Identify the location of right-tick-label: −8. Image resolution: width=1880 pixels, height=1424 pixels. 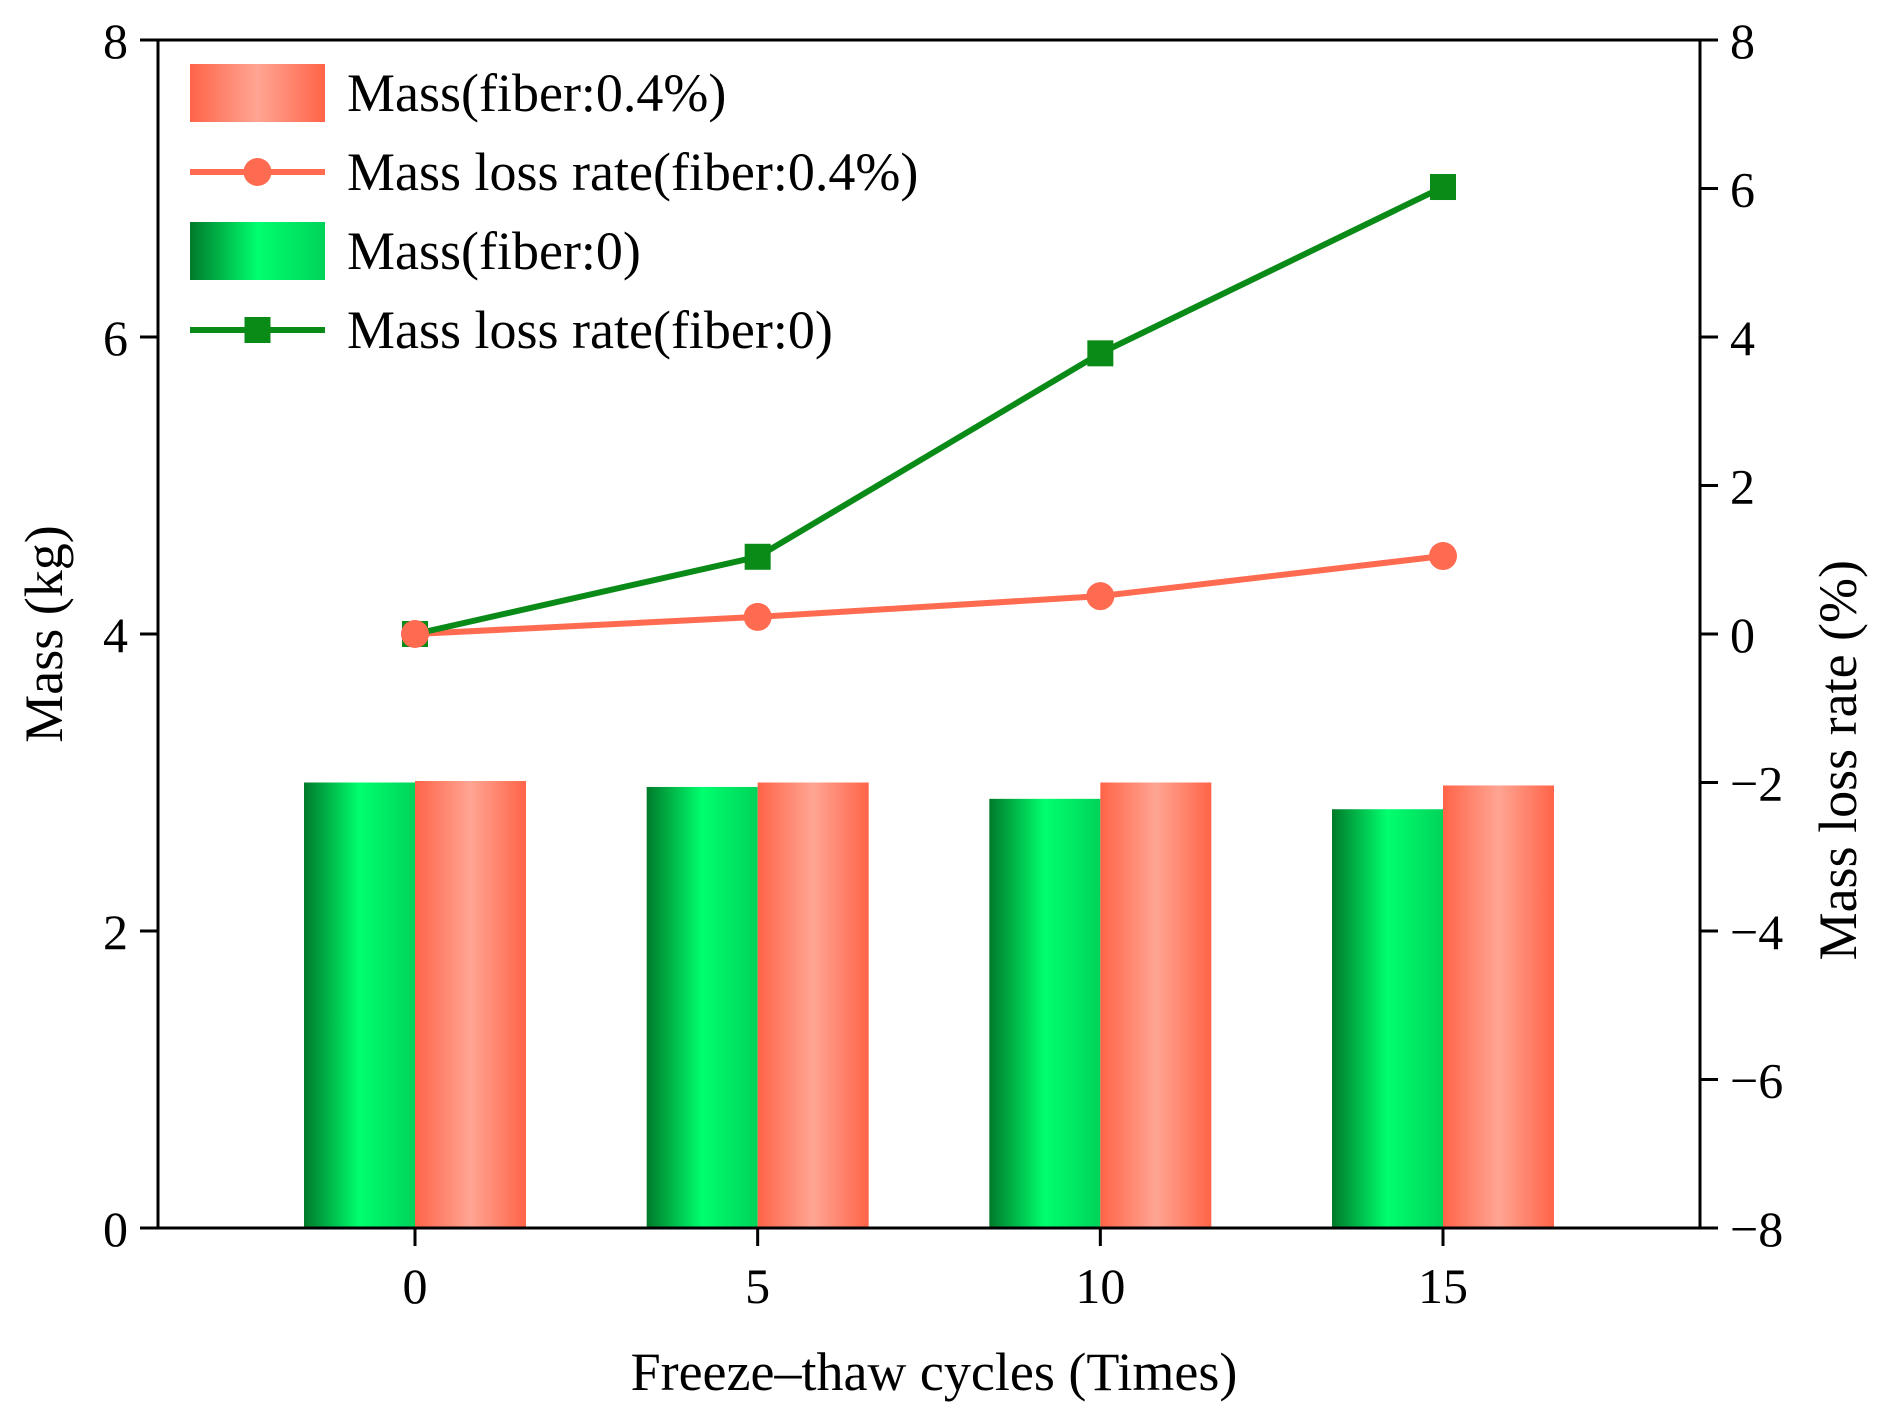
(1756, 1229).